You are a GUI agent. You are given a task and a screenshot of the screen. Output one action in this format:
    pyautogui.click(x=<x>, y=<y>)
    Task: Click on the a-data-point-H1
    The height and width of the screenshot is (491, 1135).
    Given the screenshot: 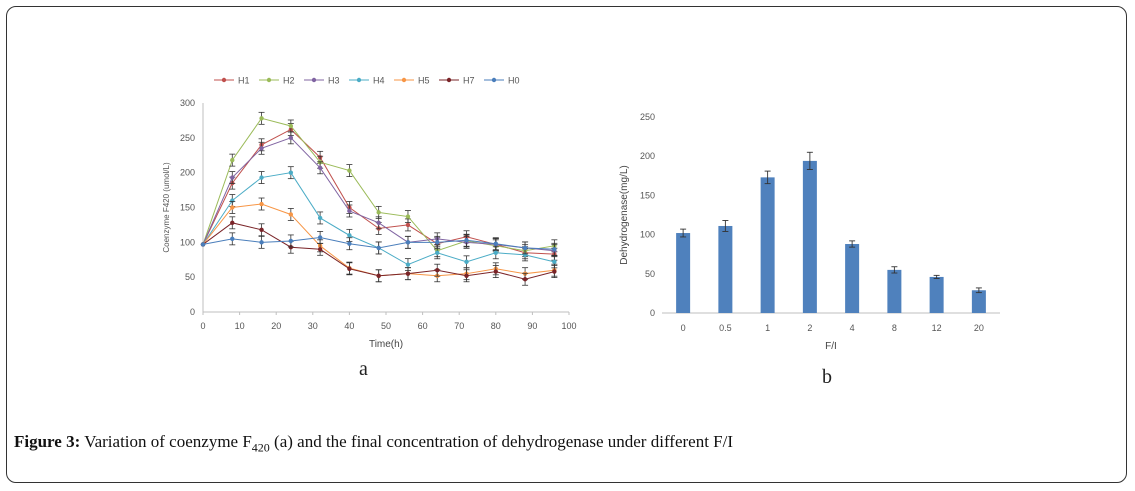 What is the action you would take?
    pyautogui.click(x=408, y=225)
    